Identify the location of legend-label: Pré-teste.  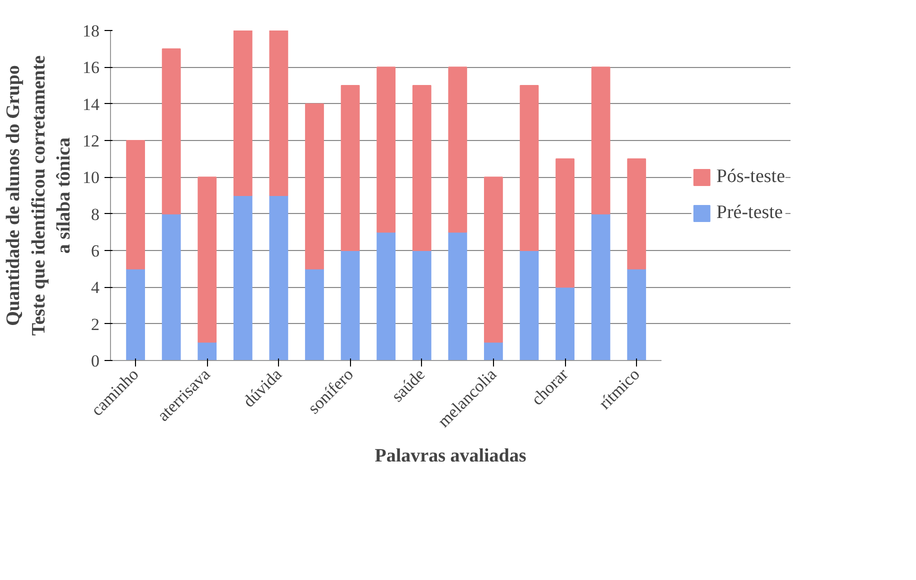
(749, 213).